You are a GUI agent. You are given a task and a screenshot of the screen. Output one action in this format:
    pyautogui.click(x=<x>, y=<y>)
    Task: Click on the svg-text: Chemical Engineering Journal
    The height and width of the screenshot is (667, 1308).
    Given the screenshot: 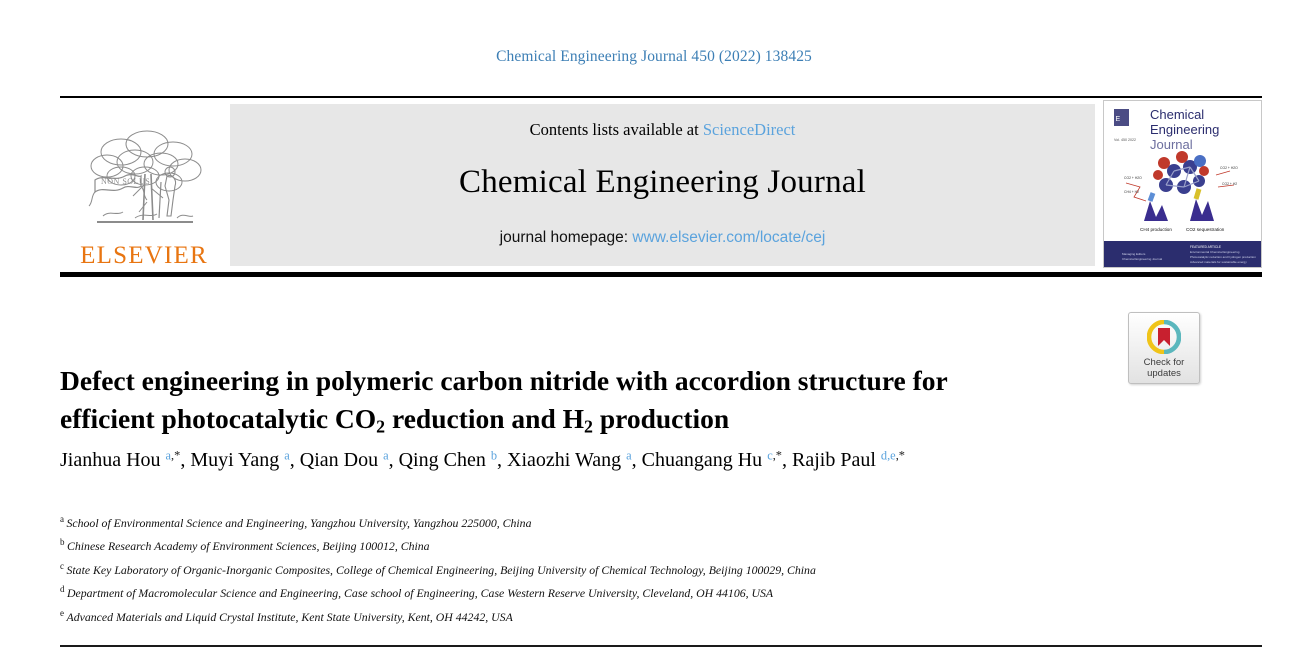 What is the action you would take?
    pyautogui.click(x=1142, y=259)
    